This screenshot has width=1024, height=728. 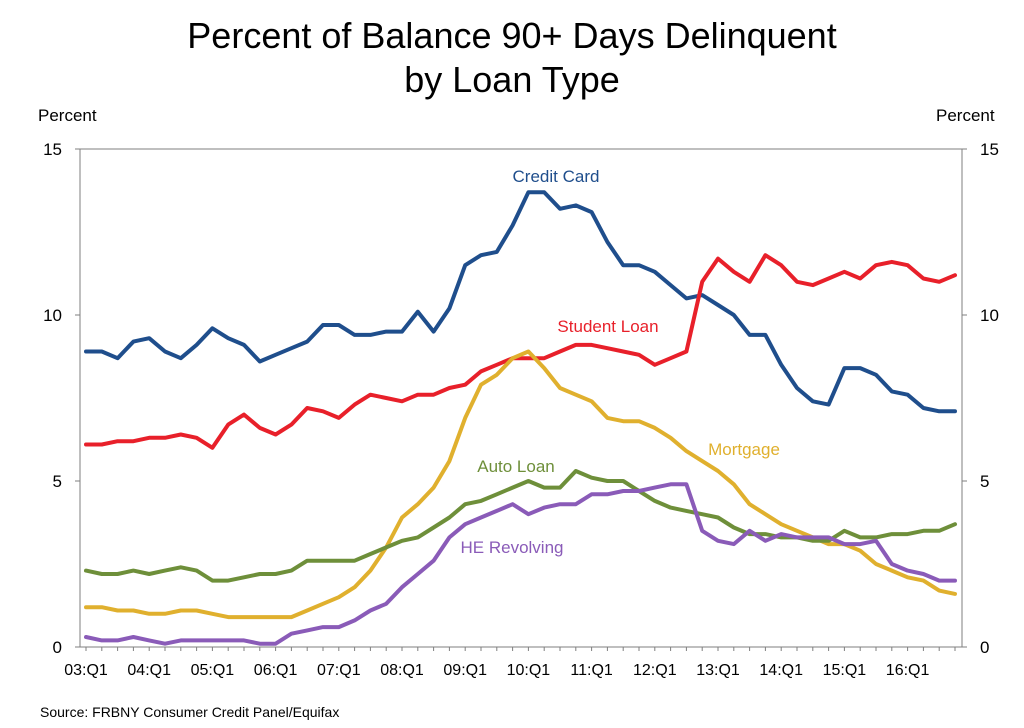 I want to click on y-tick-label-left: 0, so click(x=57, y=647).